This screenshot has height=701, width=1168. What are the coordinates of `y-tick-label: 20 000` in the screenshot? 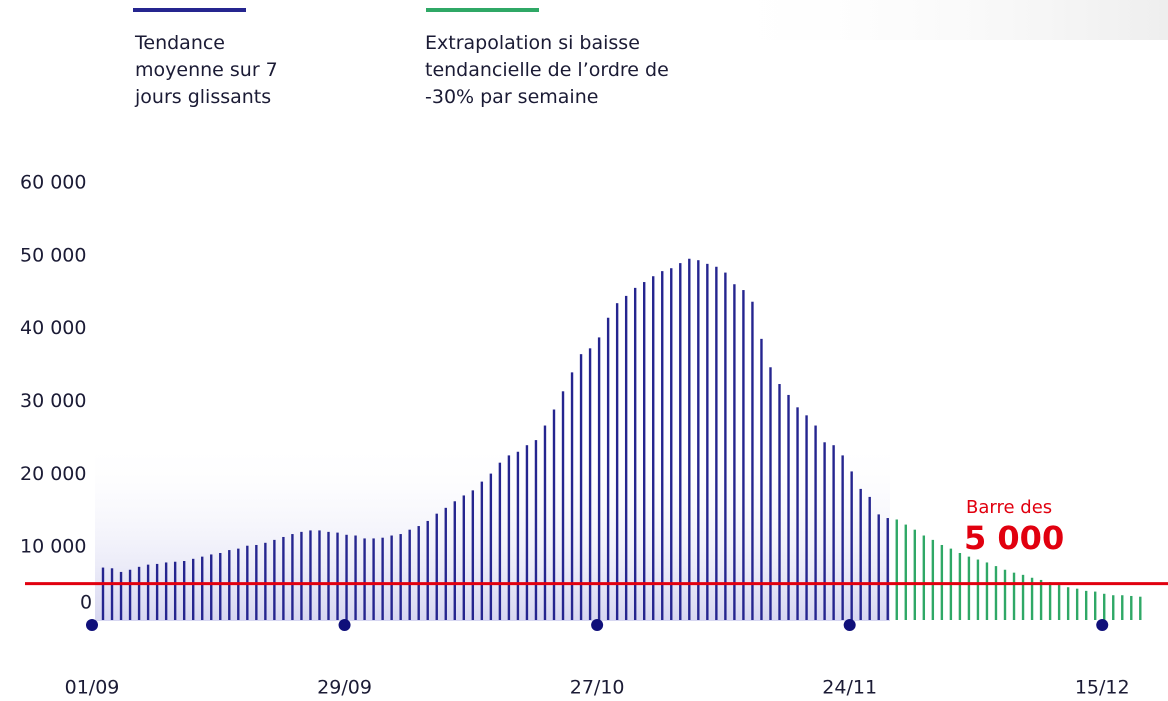 It's located at (53, 474).